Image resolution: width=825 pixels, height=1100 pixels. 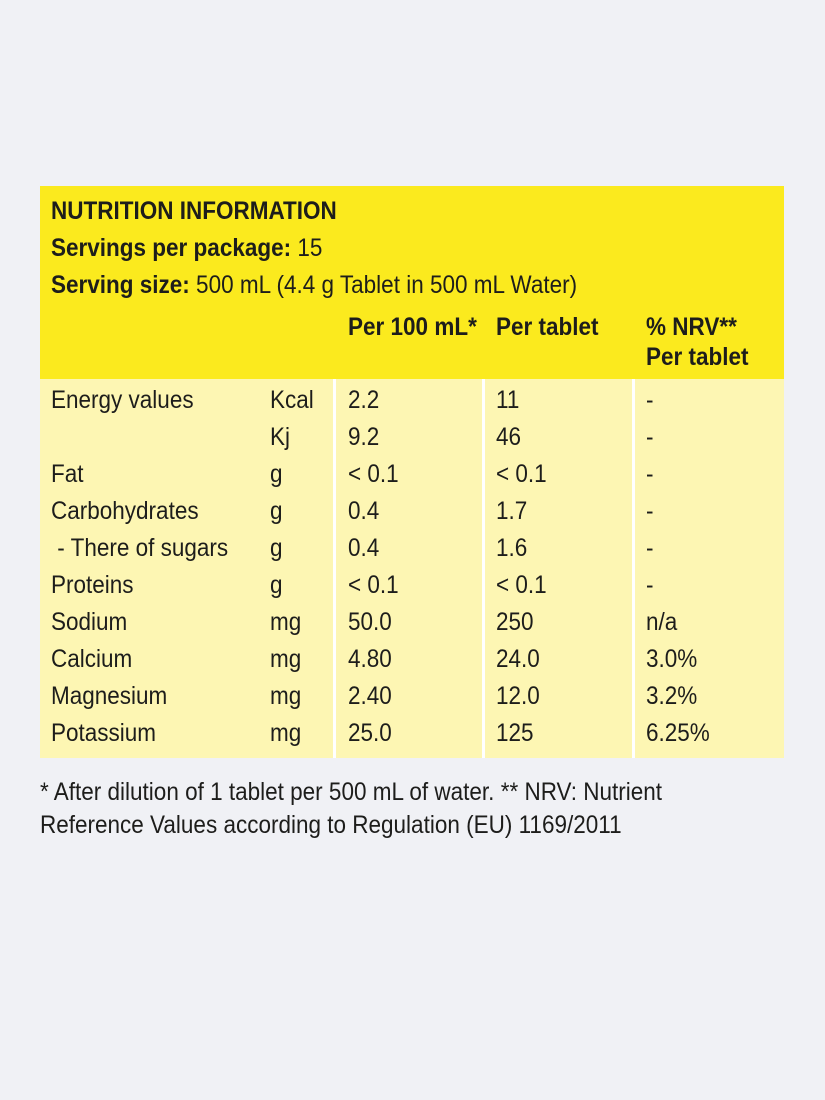 What do you see at coordinates (292, 400) in the screenshot?
I see `nutrient-unit: Kcal` at bounding box center [292, 400].